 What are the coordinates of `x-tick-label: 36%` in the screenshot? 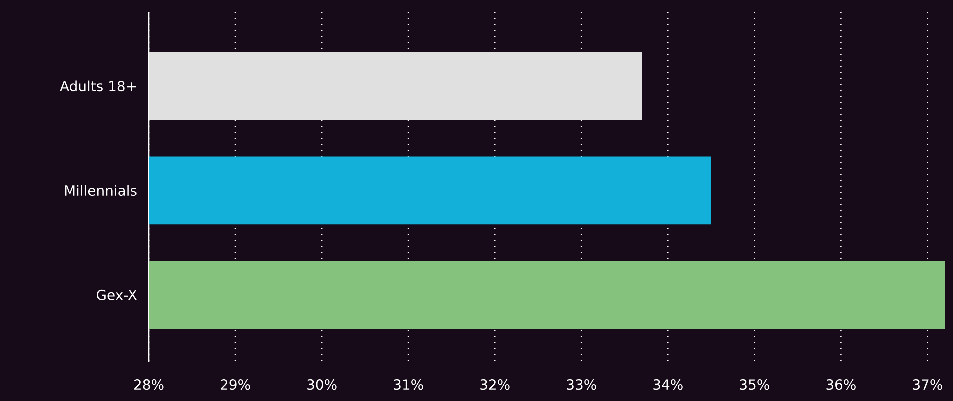 It's located at (841, 385).